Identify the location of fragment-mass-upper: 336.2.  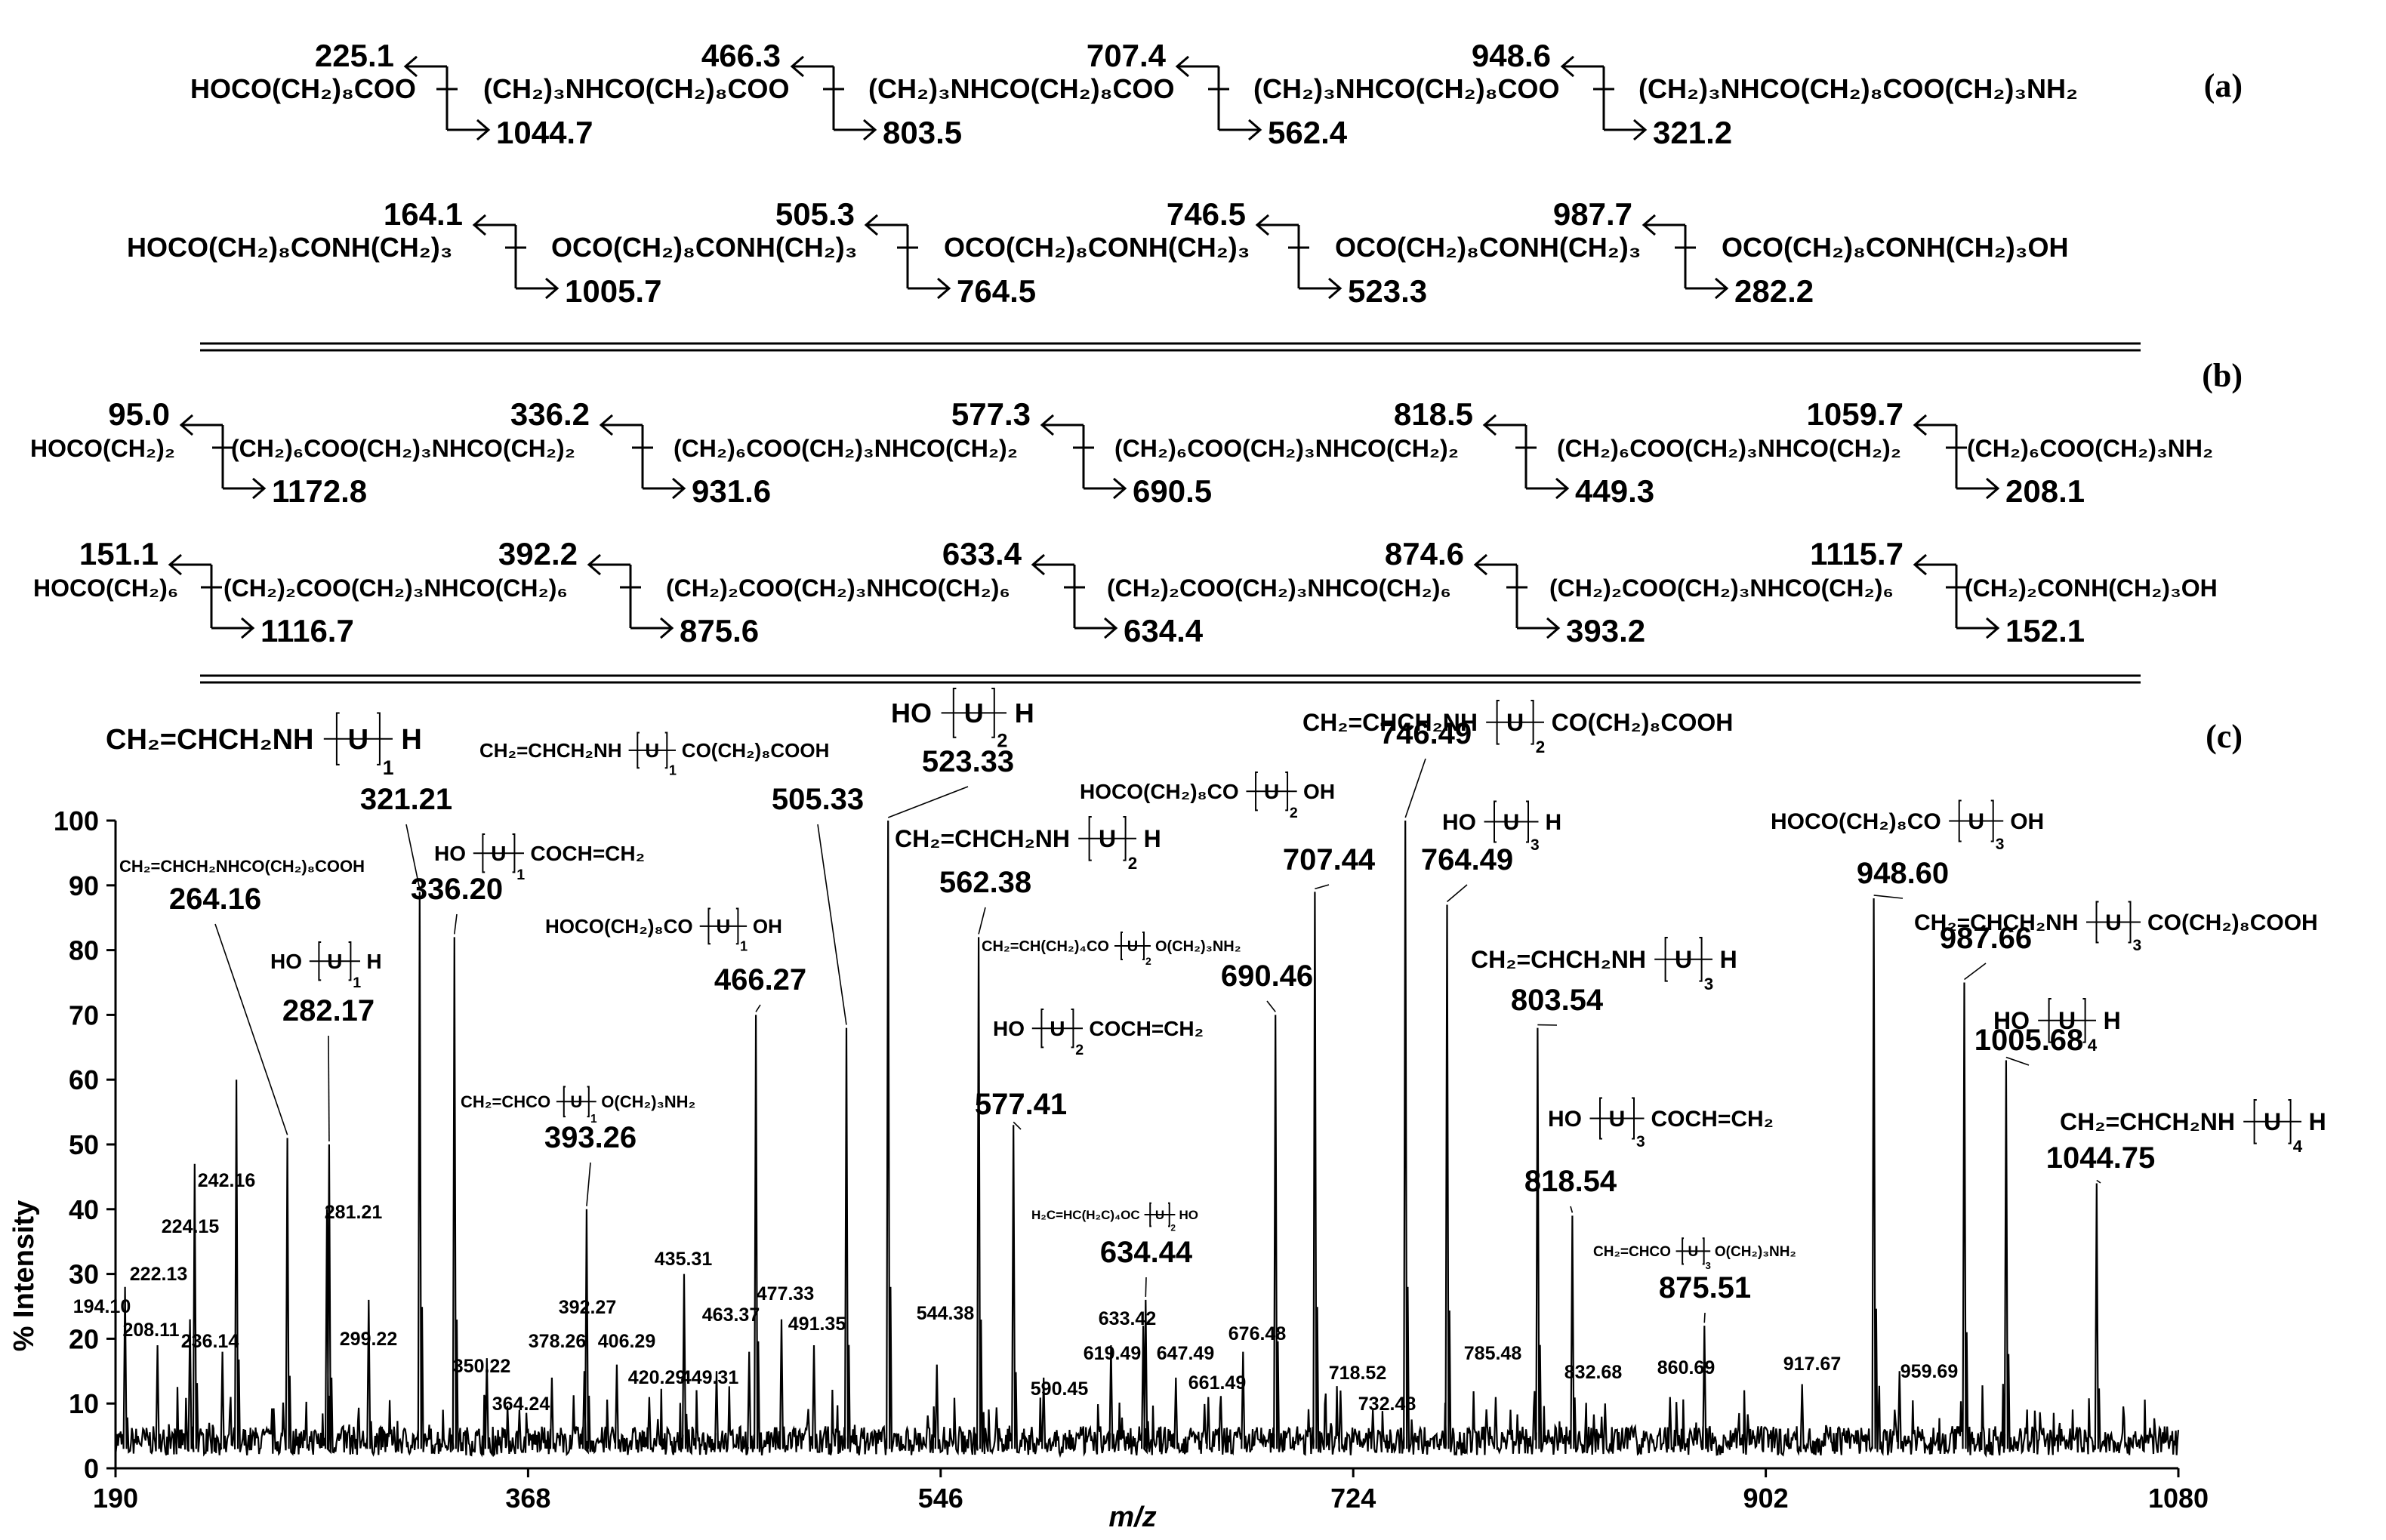
(550, 414).